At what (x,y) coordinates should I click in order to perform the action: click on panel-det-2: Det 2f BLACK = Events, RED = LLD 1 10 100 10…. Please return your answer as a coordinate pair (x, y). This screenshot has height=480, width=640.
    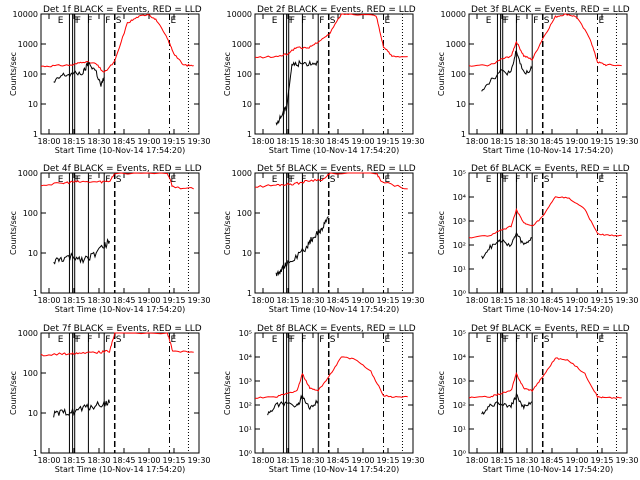
    Looking at the image, I should click on (324, 80).